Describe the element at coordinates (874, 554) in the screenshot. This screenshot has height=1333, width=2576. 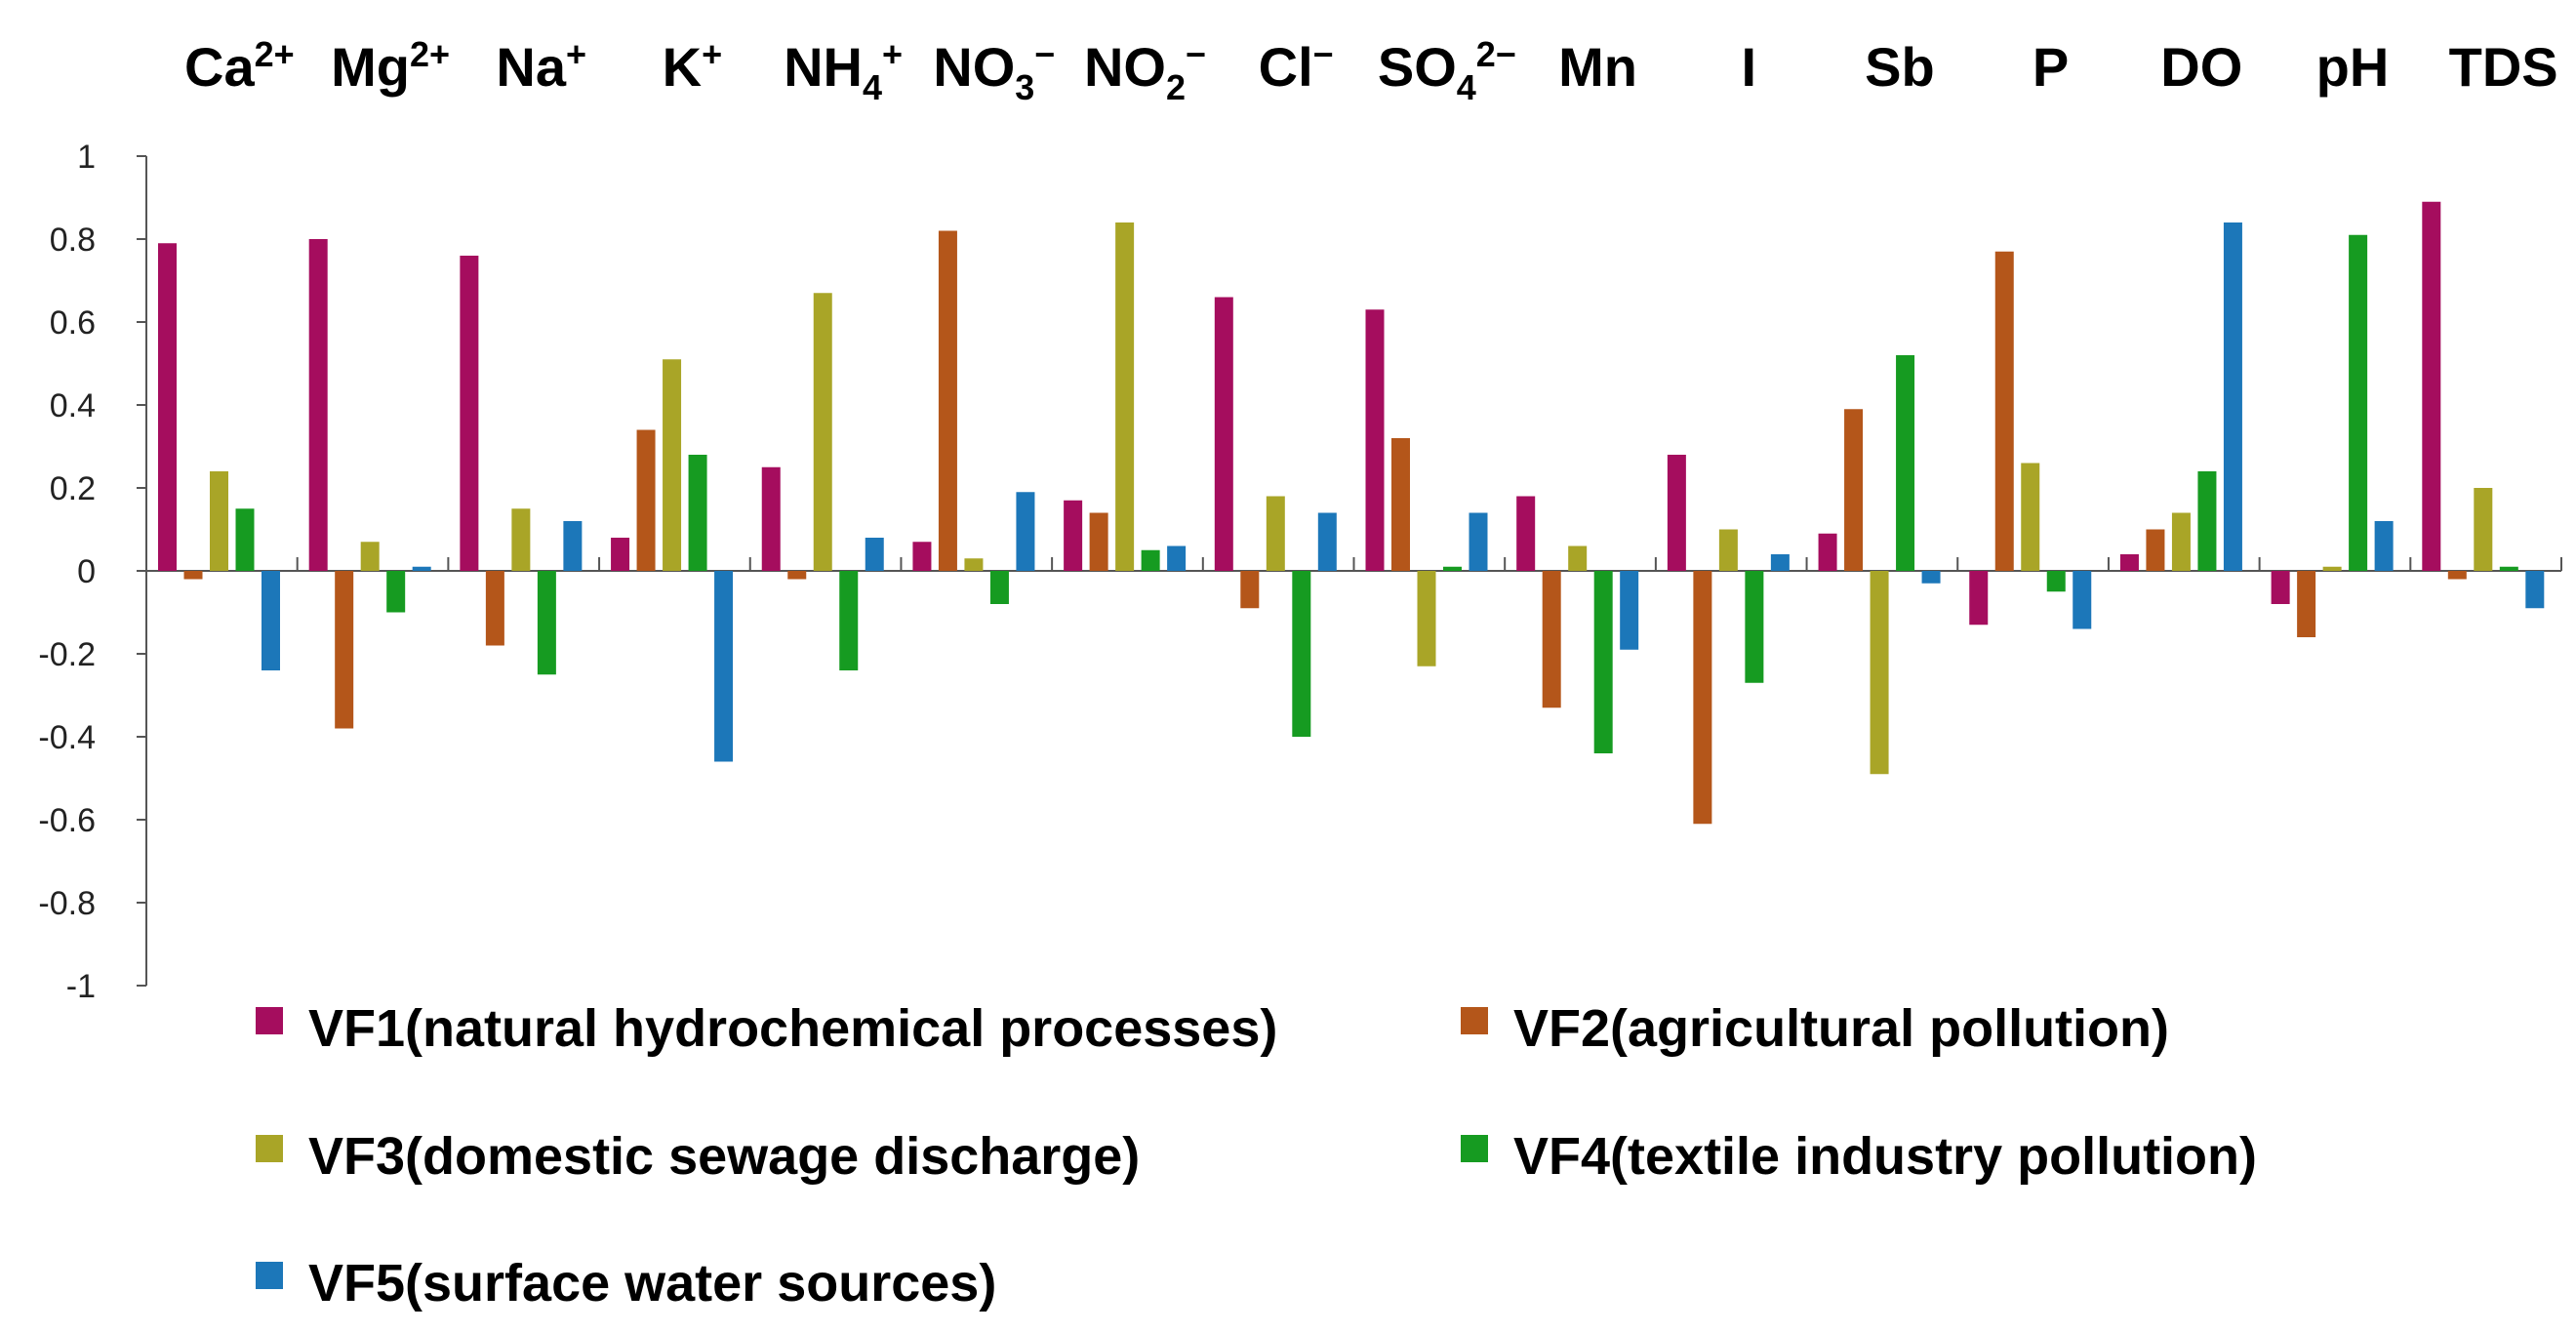
I see `bar-vf5-nh4` at that location.